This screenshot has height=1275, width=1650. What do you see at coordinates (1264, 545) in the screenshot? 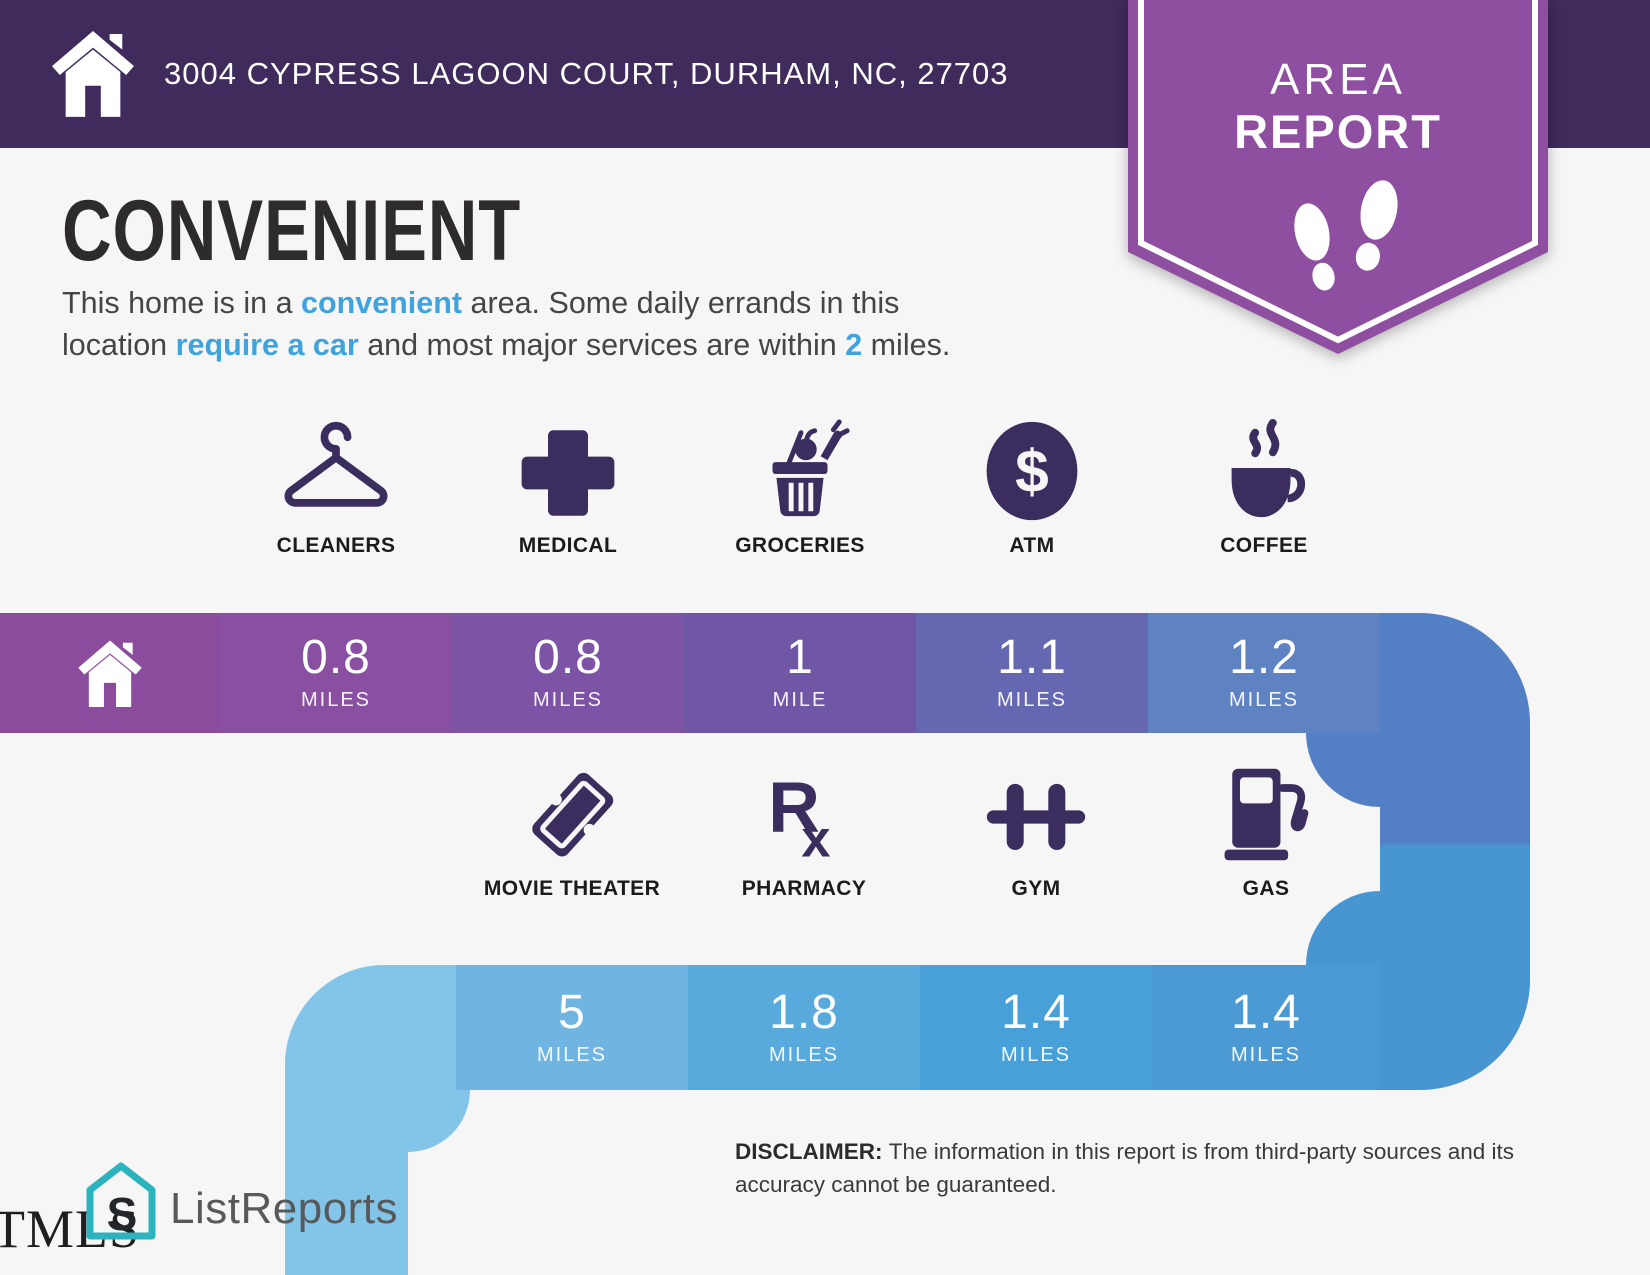
I see `amenity-label: COFFEE` at bounding box center [1264, 545].